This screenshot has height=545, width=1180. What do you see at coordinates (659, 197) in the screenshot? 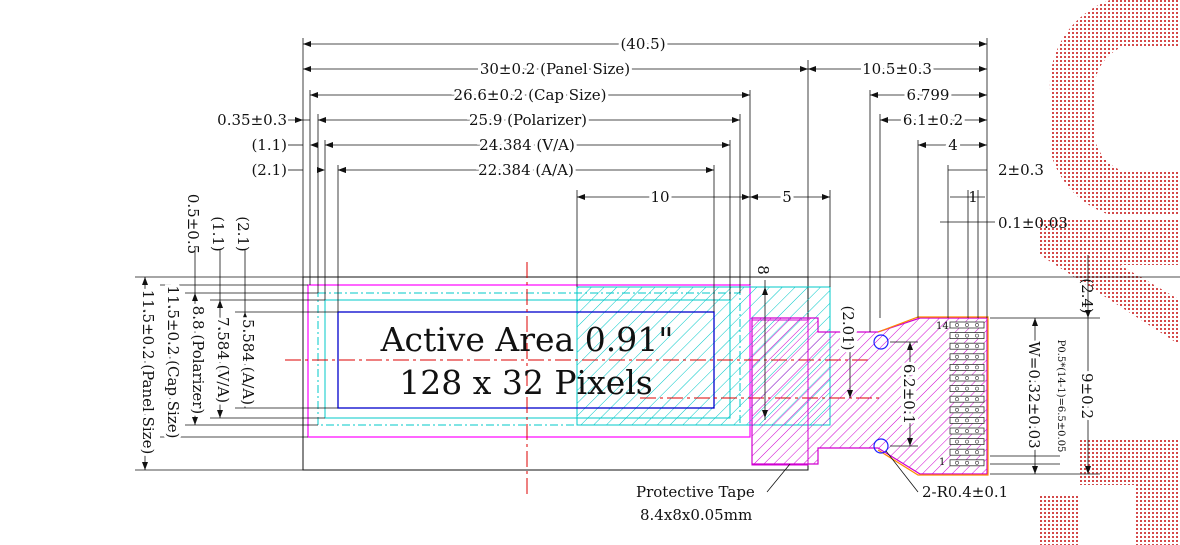
I see `dim-10: 10` at bounding box center [659, 197].